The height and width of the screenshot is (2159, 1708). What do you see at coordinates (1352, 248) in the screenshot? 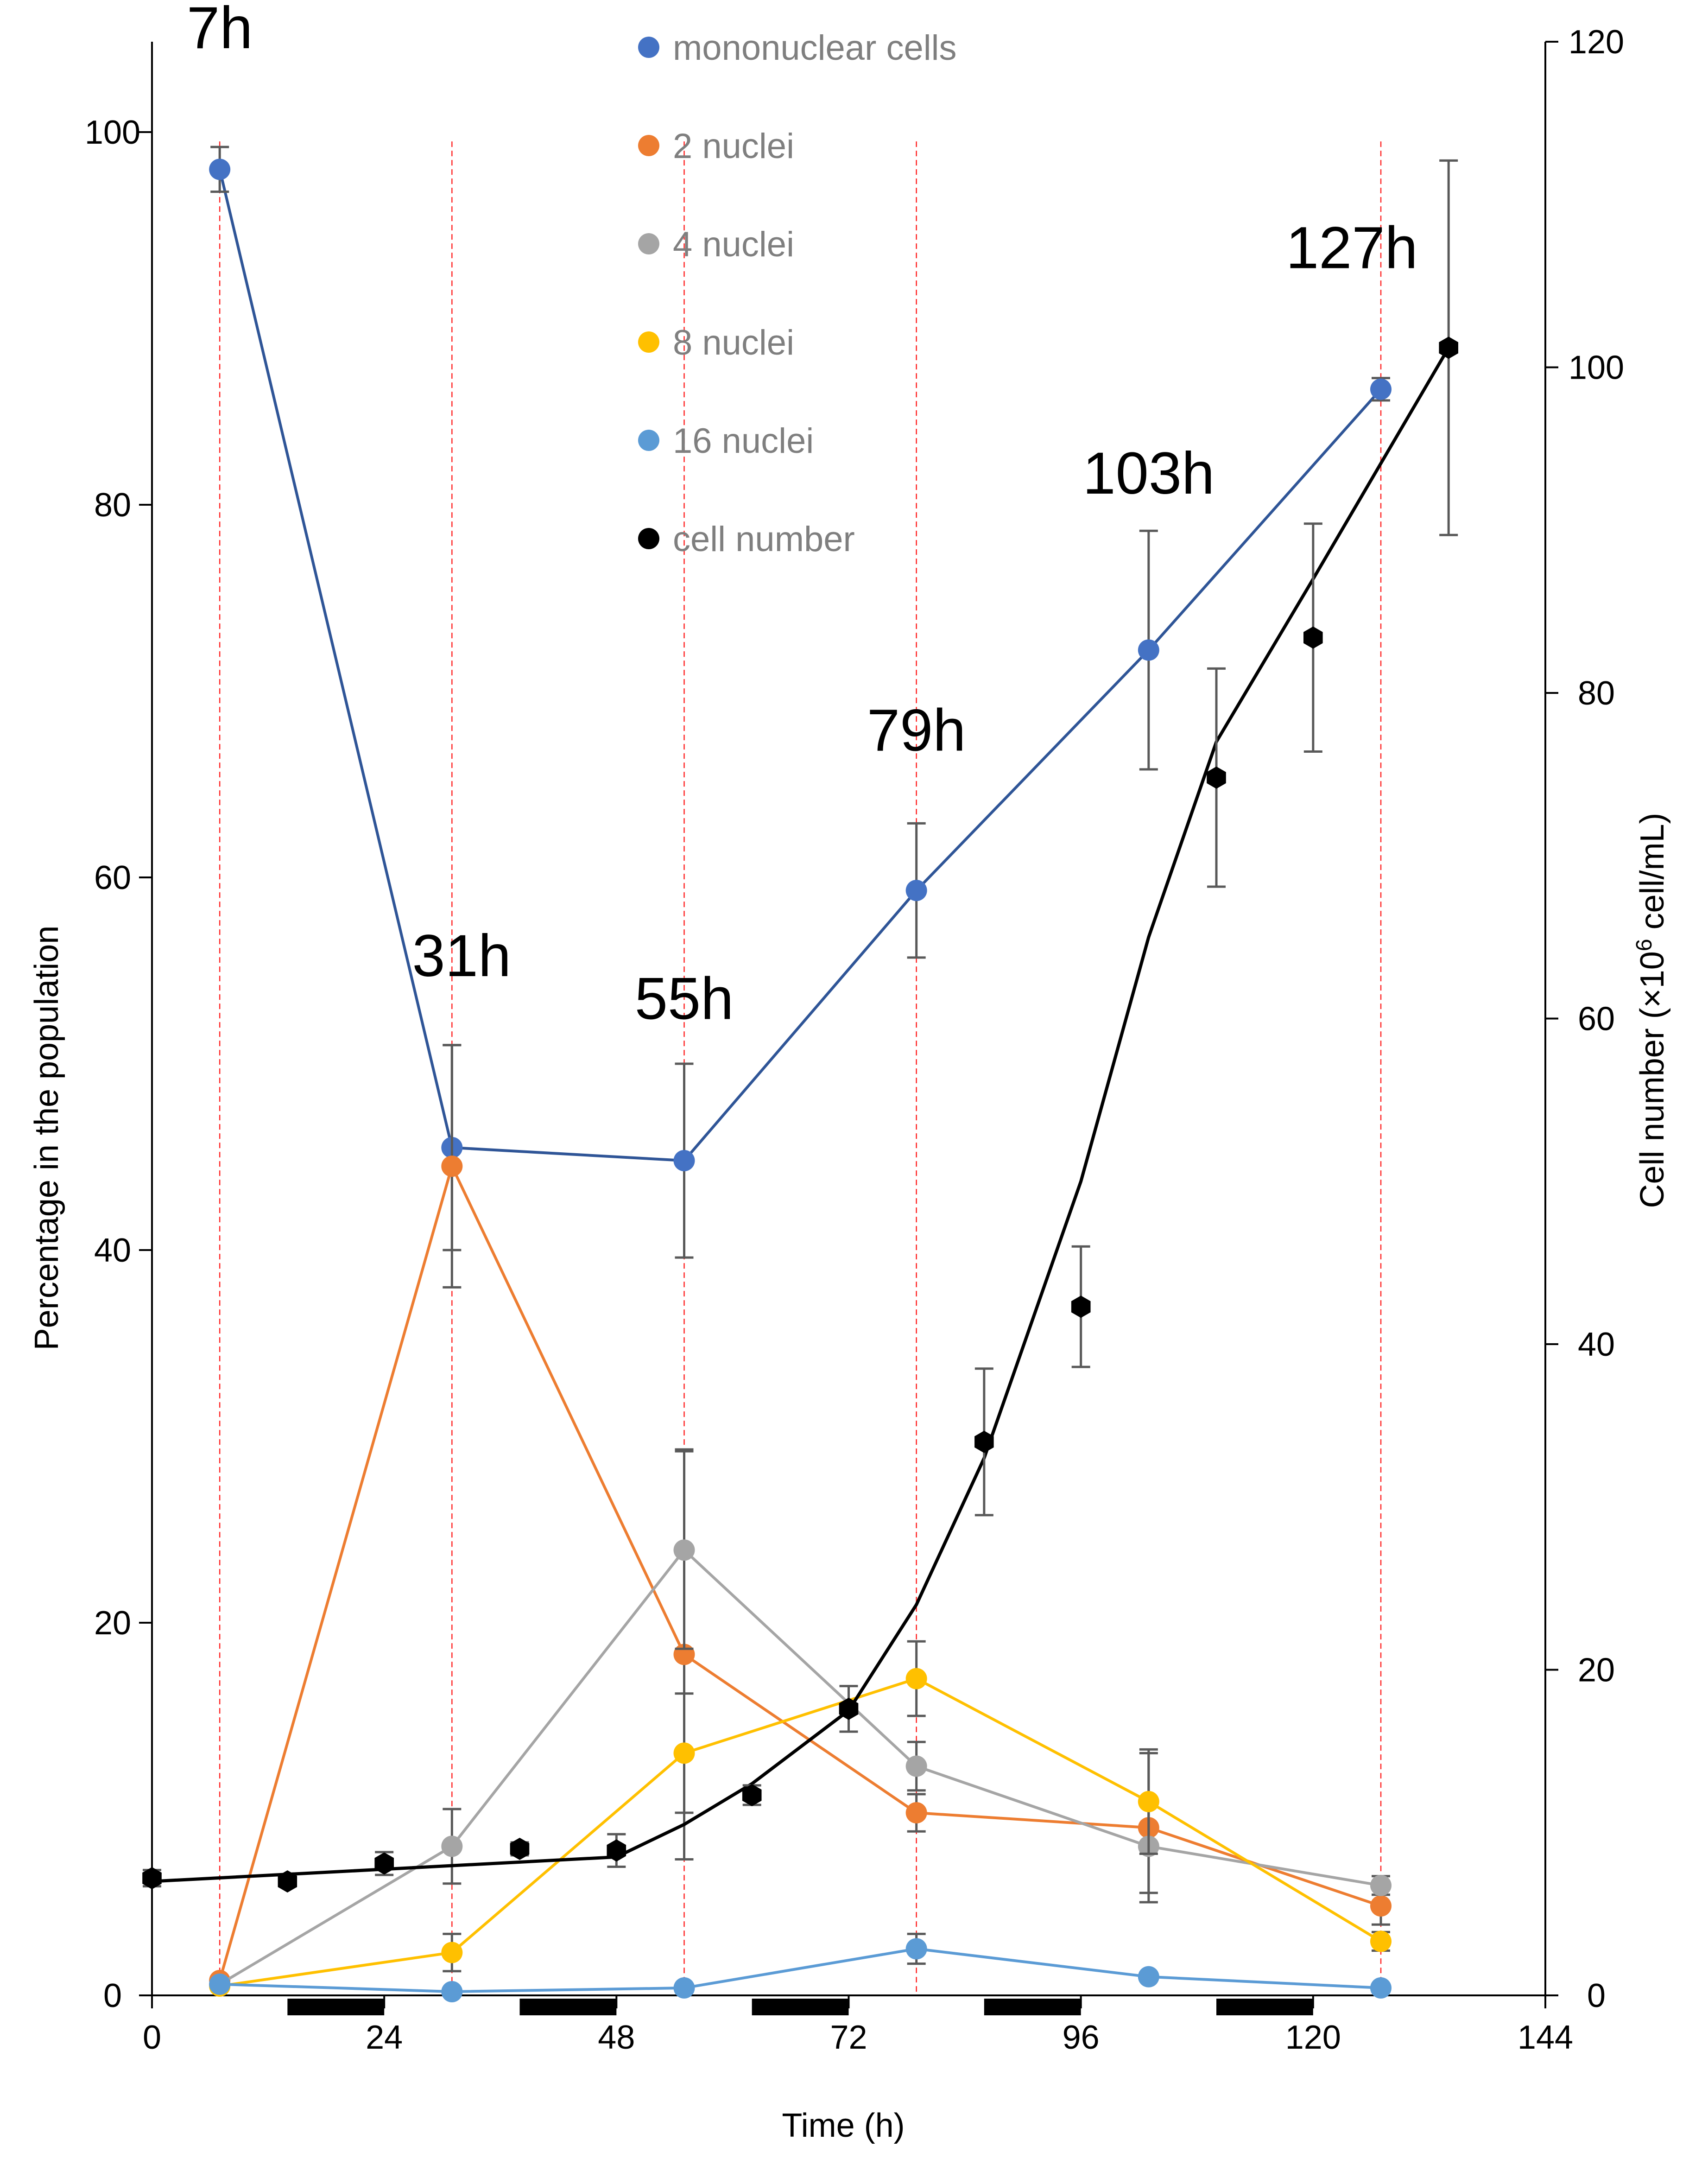
I see `time-point-label: 127h` at bounding box center [1352, 248].